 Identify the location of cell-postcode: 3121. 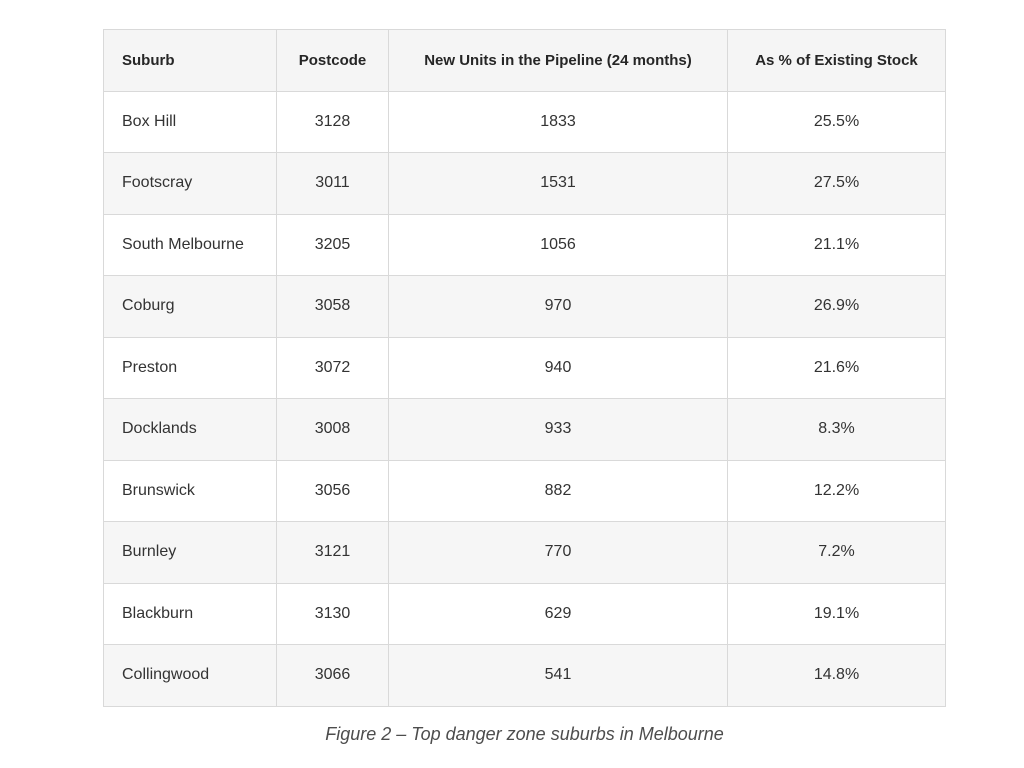
(332, 552).